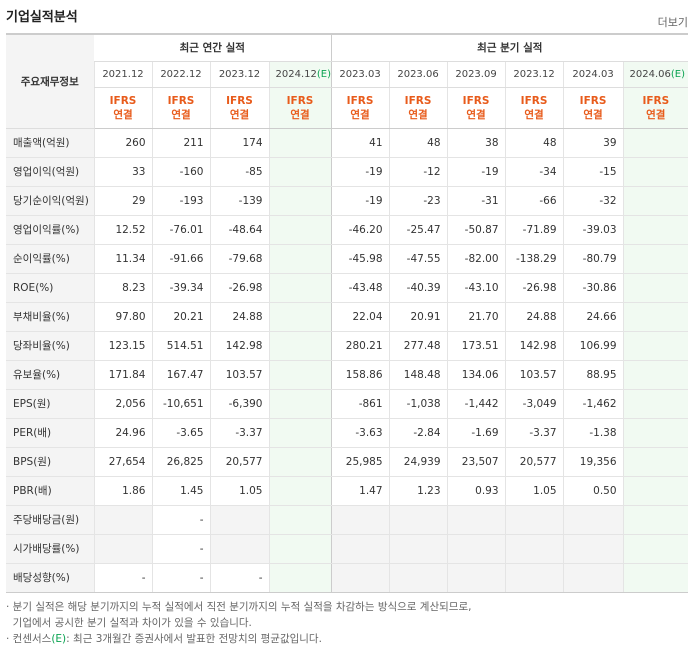 The image size is (694, 648). I want to click on period-label: 2023.03, so click(360, 74).